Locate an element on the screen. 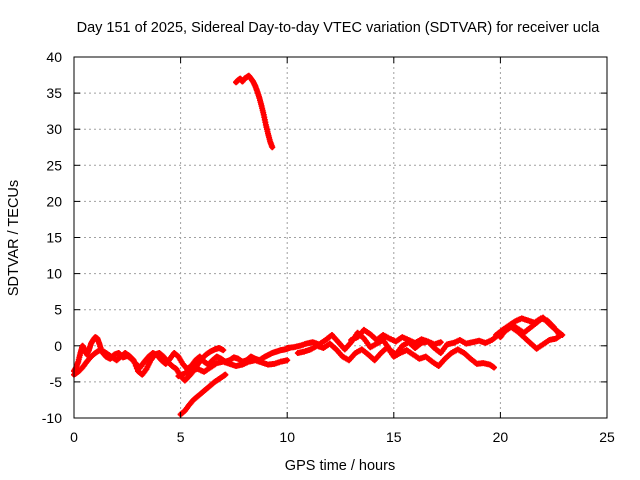 The width and height of the screenshot is (640, 480). x-tick-label: 10 is located at coordinates (287, 437).